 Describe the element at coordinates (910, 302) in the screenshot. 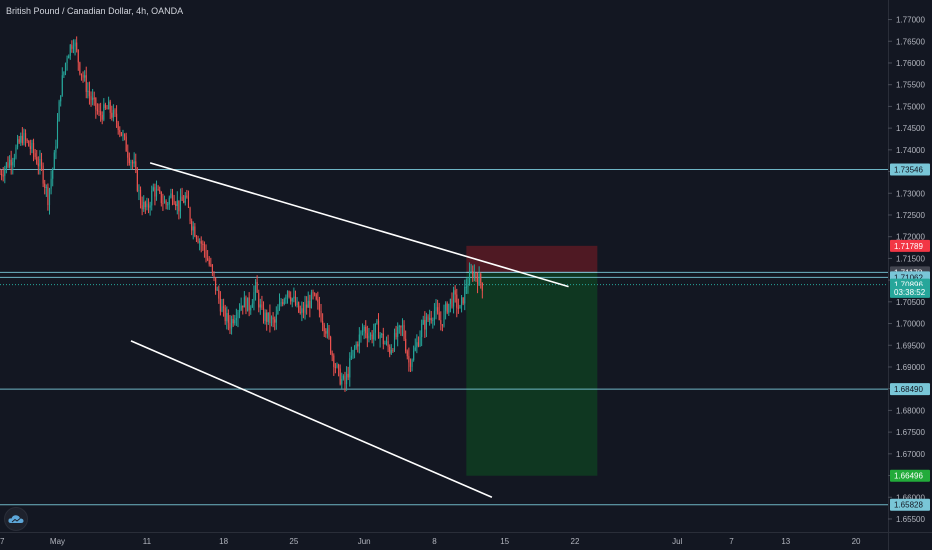

I see `price-tick-label: 1.70500` at that location.